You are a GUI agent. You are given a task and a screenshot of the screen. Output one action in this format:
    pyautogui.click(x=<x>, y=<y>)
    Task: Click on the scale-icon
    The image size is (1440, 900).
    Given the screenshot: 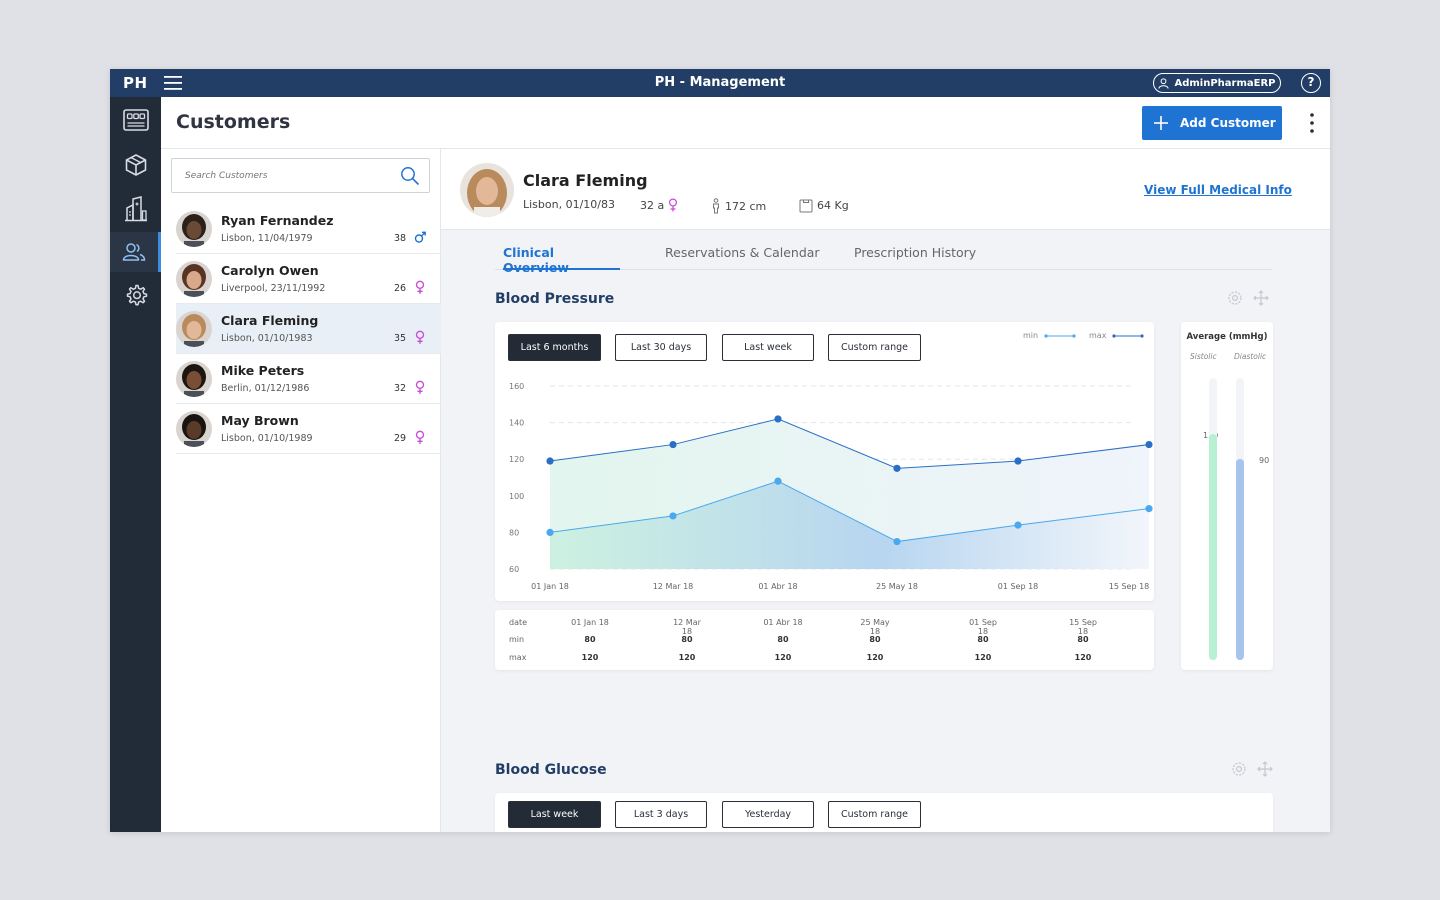 What is the action you would take?
    pyautogui.click(x=806, y=206)
    